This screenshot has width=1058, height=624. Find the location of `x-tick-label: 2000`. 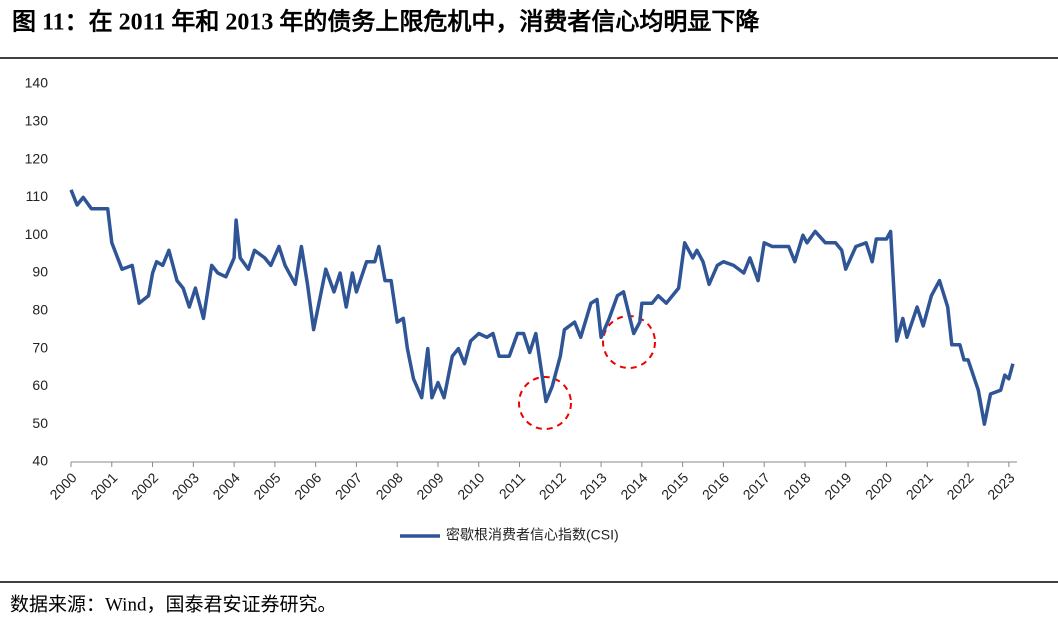

x-tick-label: 2000 is located at coordinates (62, 485).